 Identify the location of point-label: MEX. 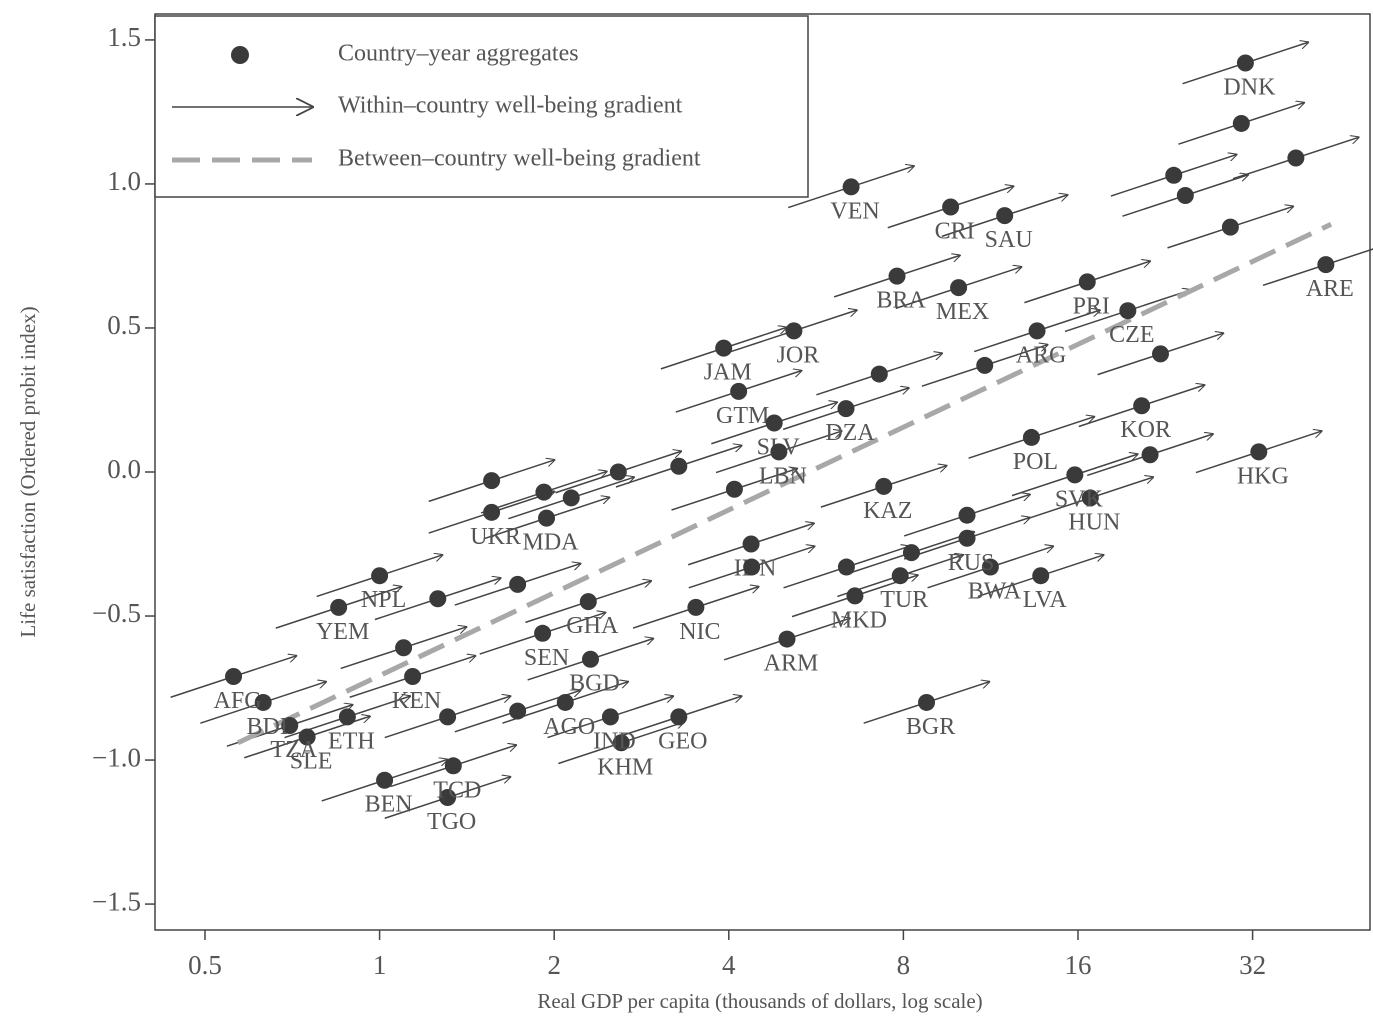
(962, 312).